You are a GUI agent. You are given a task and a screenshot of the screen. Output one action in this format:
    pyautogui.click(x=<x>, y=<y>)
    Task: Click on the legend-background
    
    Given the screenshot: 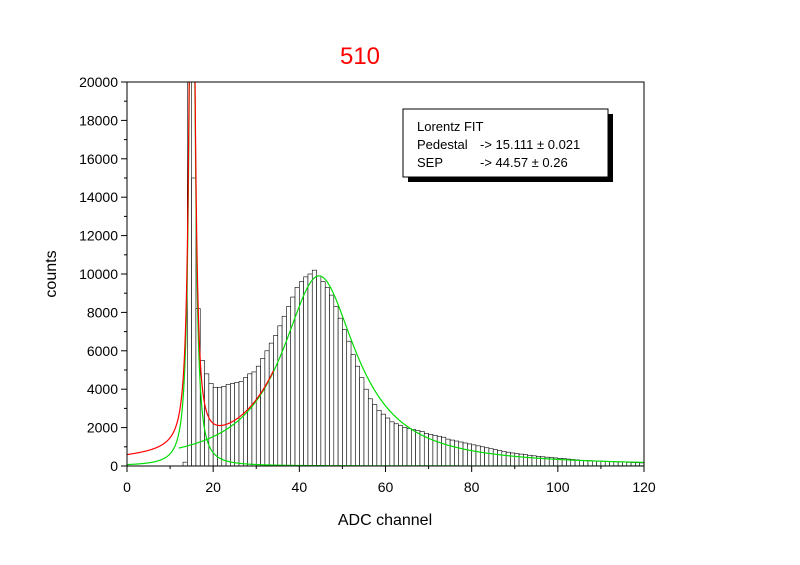 What is the action you would take?
    pyautogui.click(x=505, y=143)
    